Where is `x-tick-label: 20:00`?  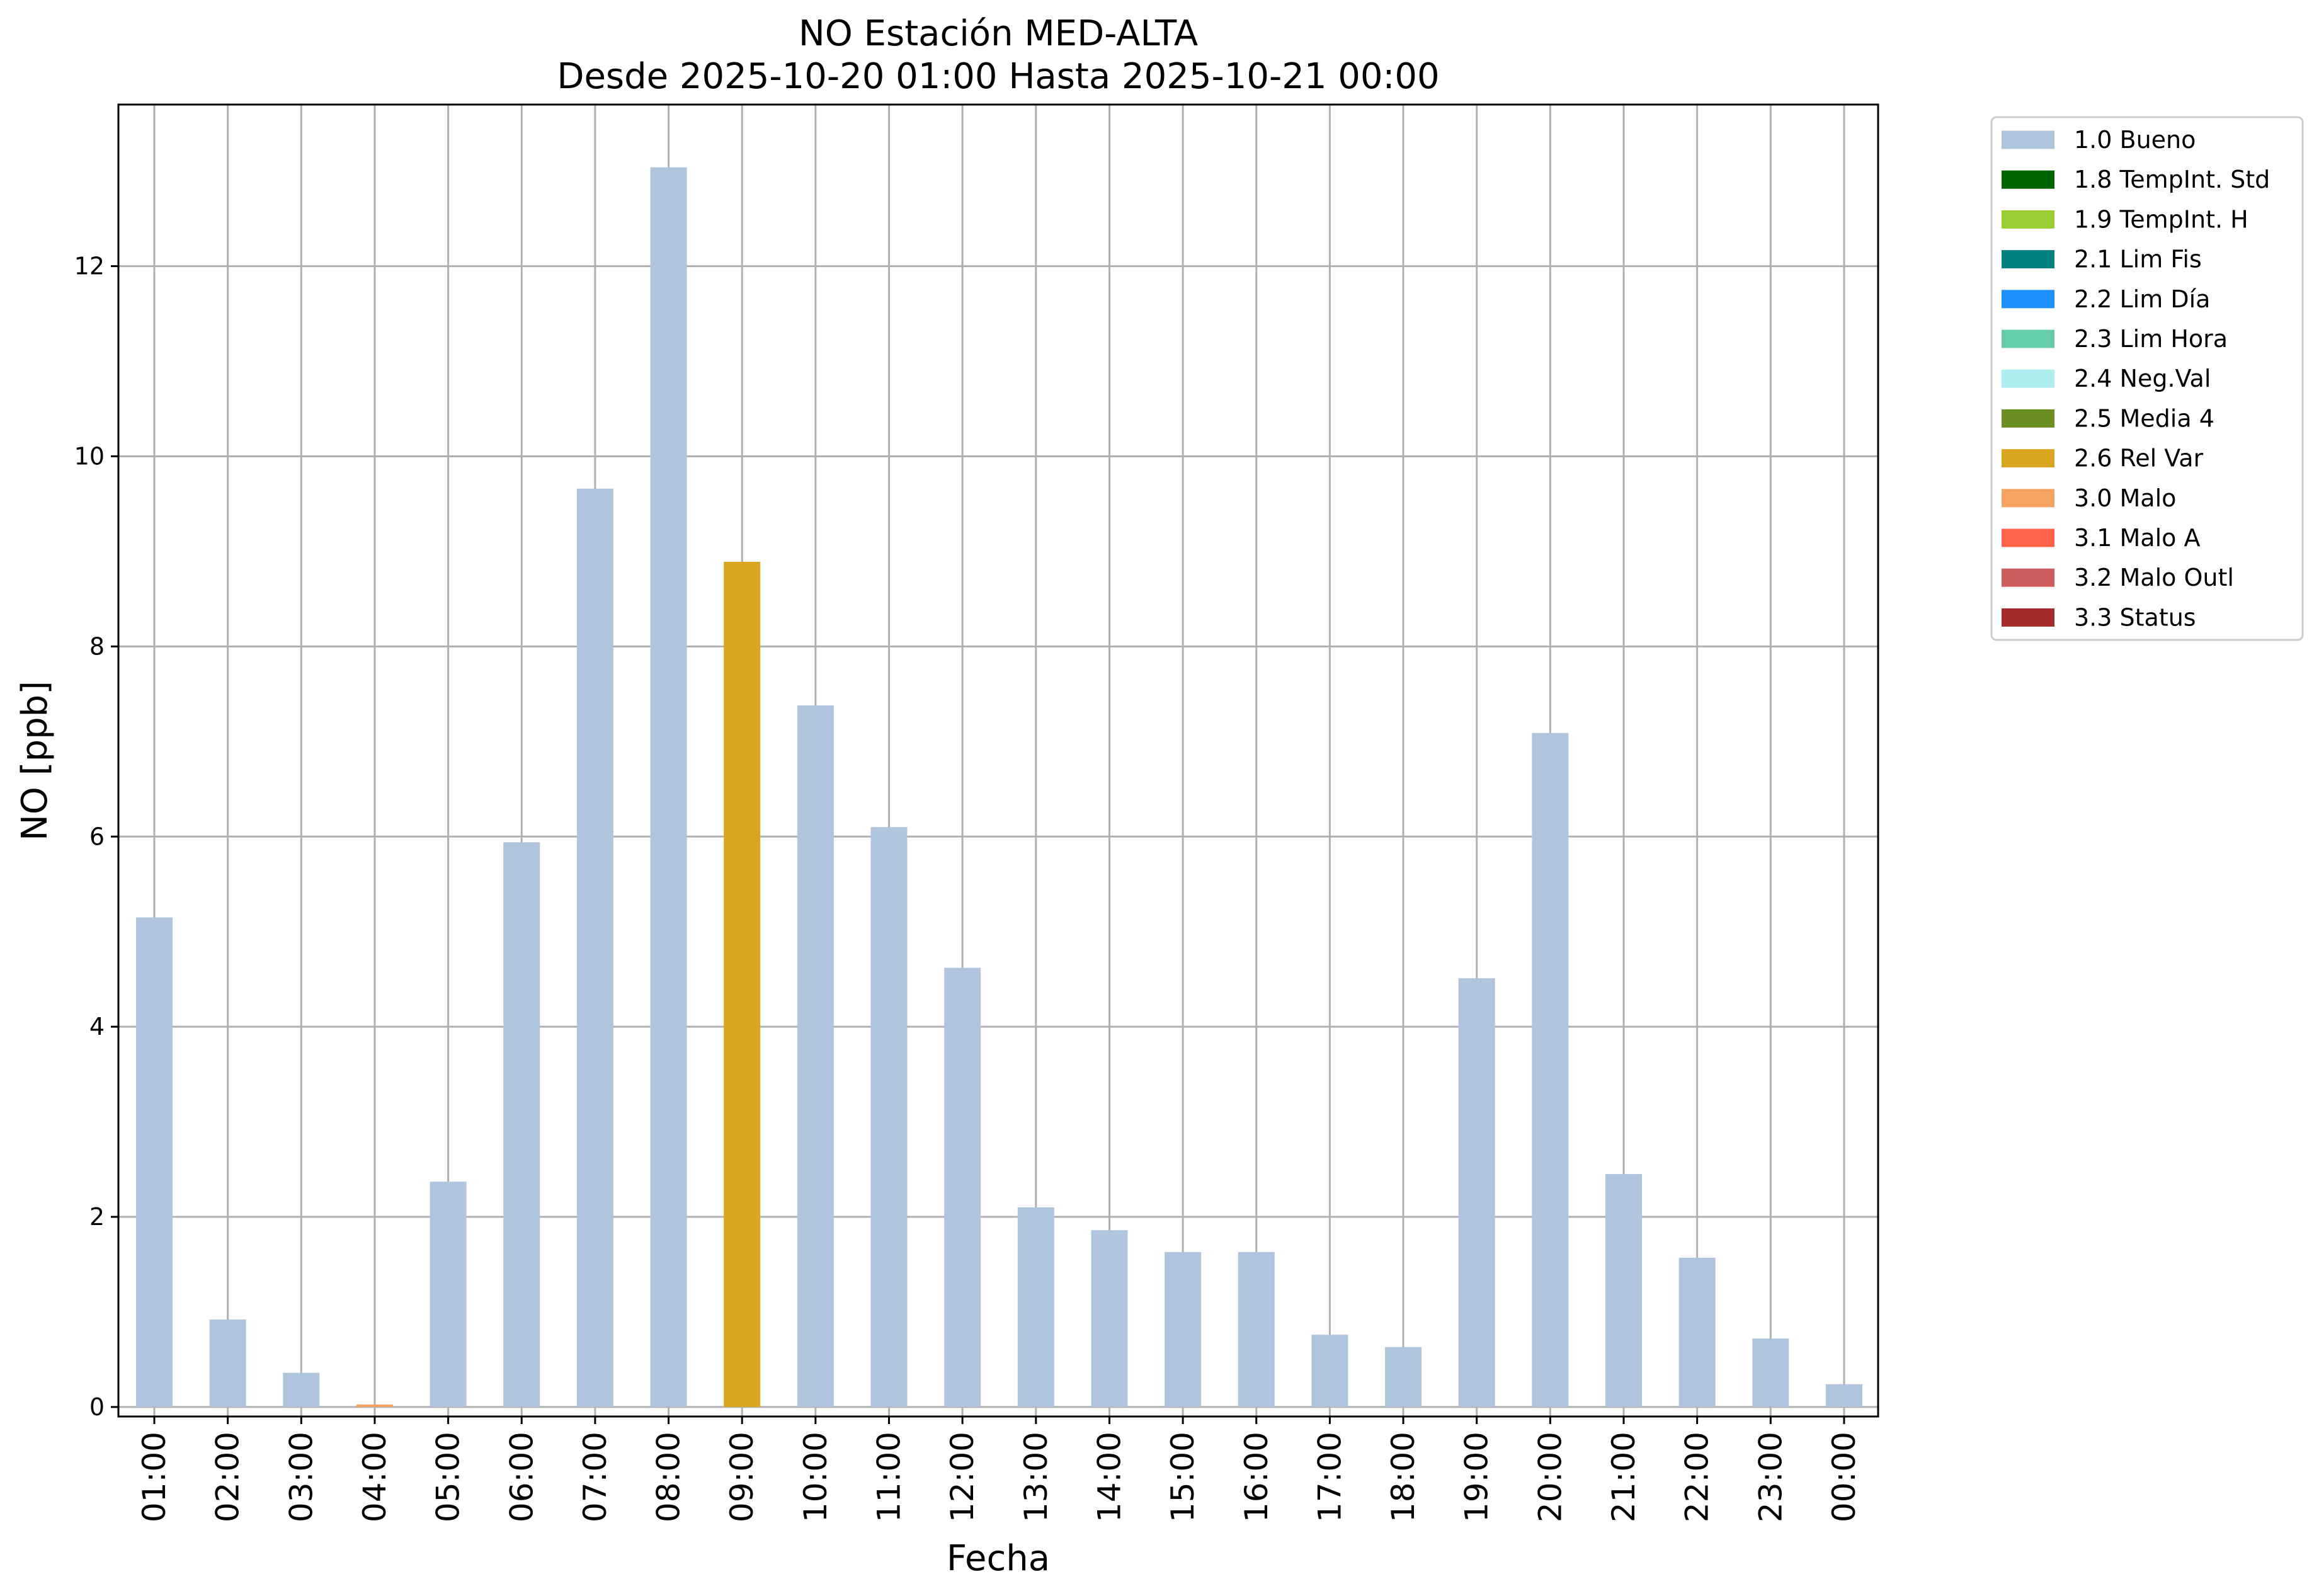
x-tick-label: 20:00 is located at coordinates (1550, 1477).